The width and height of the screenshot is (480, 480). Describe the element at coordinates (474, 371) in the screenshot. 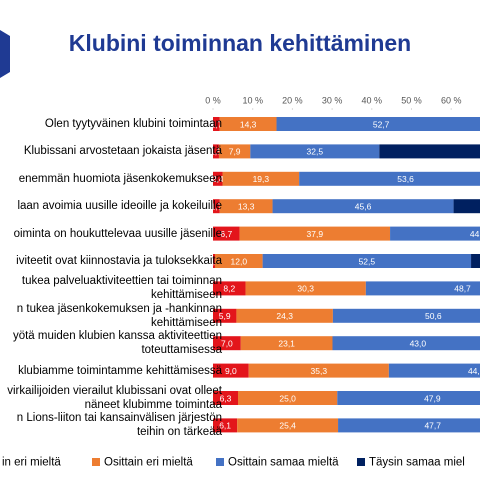

I see `value-label: 44,0` at that location.